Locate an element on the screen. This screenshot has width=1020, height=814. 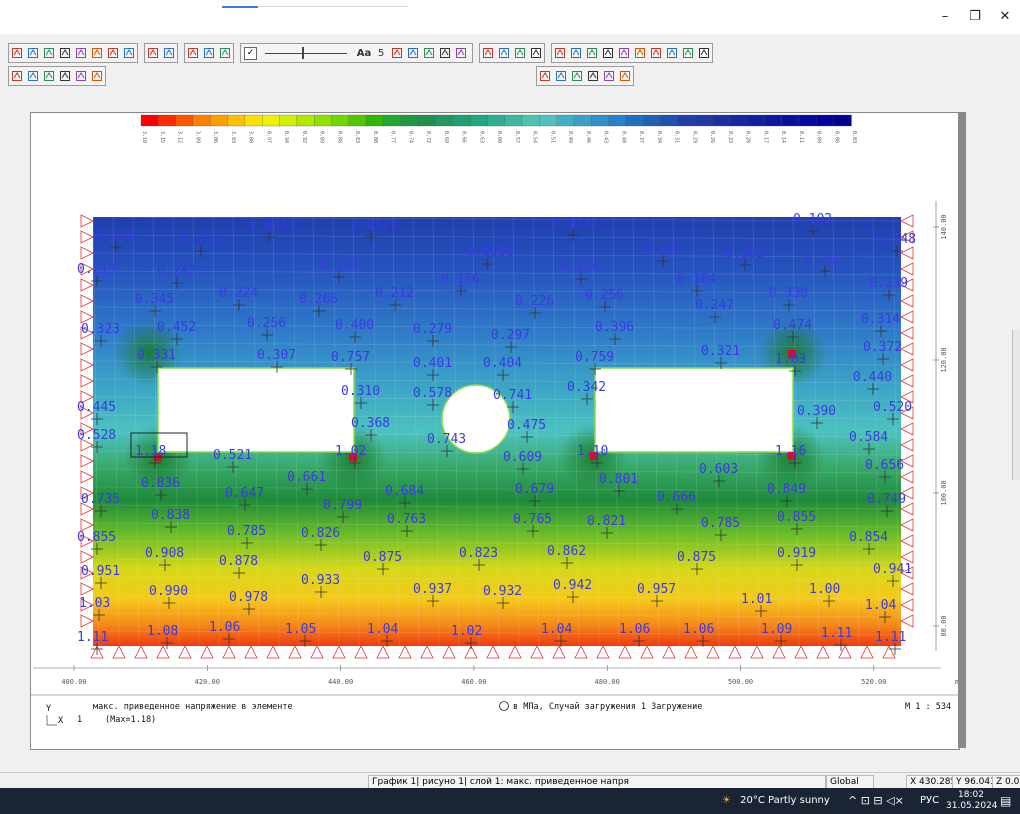
layers-icon is located at coordinates (461, 53).